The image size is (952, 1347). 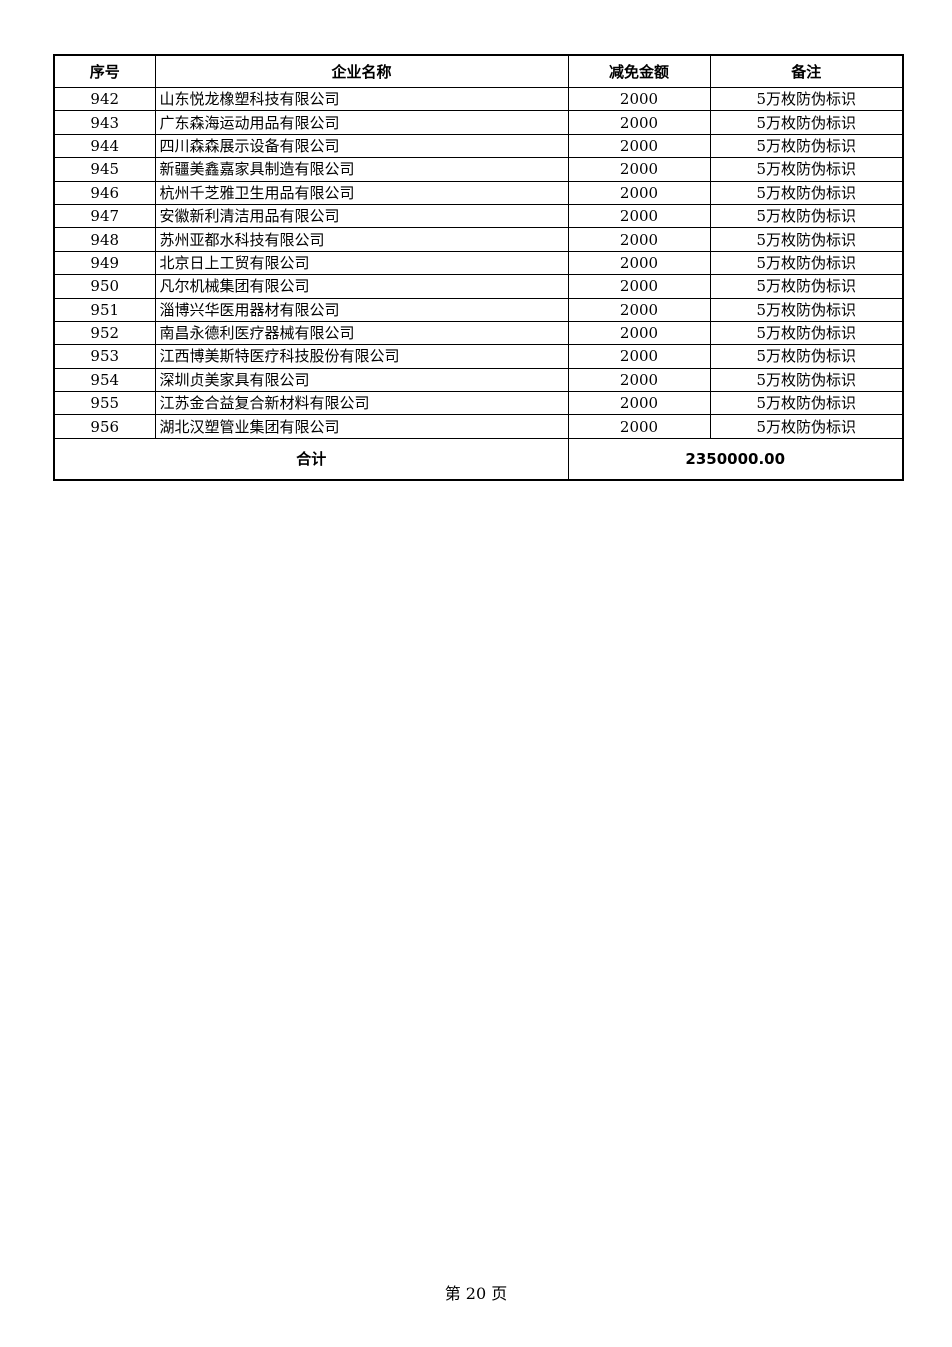 What do you see at coordinates (104, 426) in the screenshot?
I see `cell-index: 956` at bounding box center [104, 426].